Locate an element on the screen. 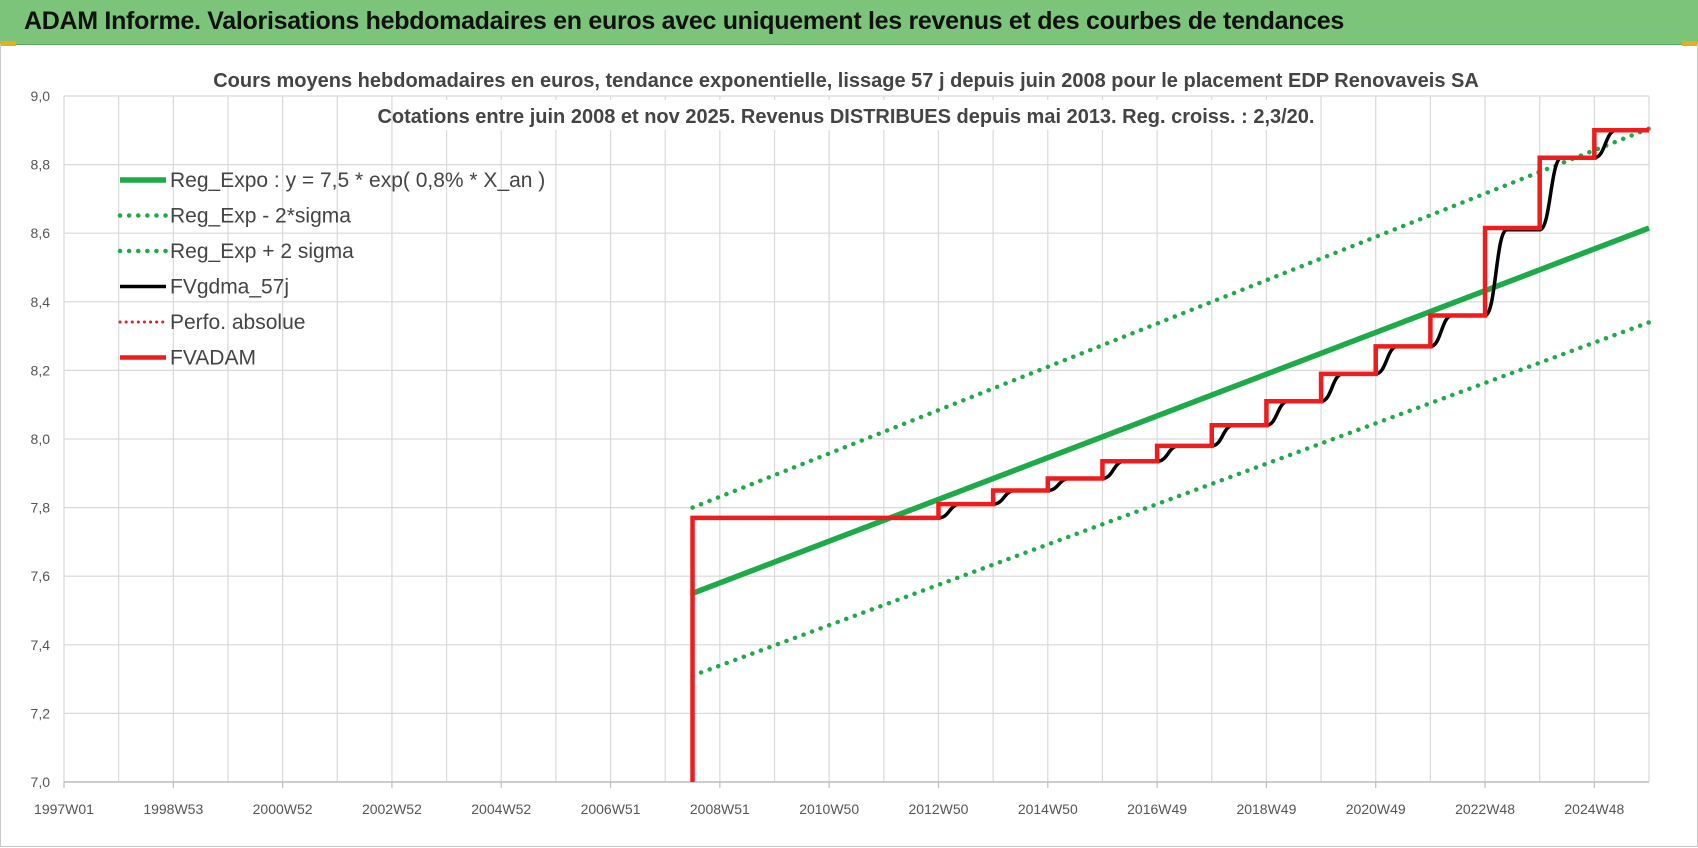 This screenshot has height=848, width=1698. legend-label-perfo-absolue: Perfo. absolue is located at coordinates (237, 322).